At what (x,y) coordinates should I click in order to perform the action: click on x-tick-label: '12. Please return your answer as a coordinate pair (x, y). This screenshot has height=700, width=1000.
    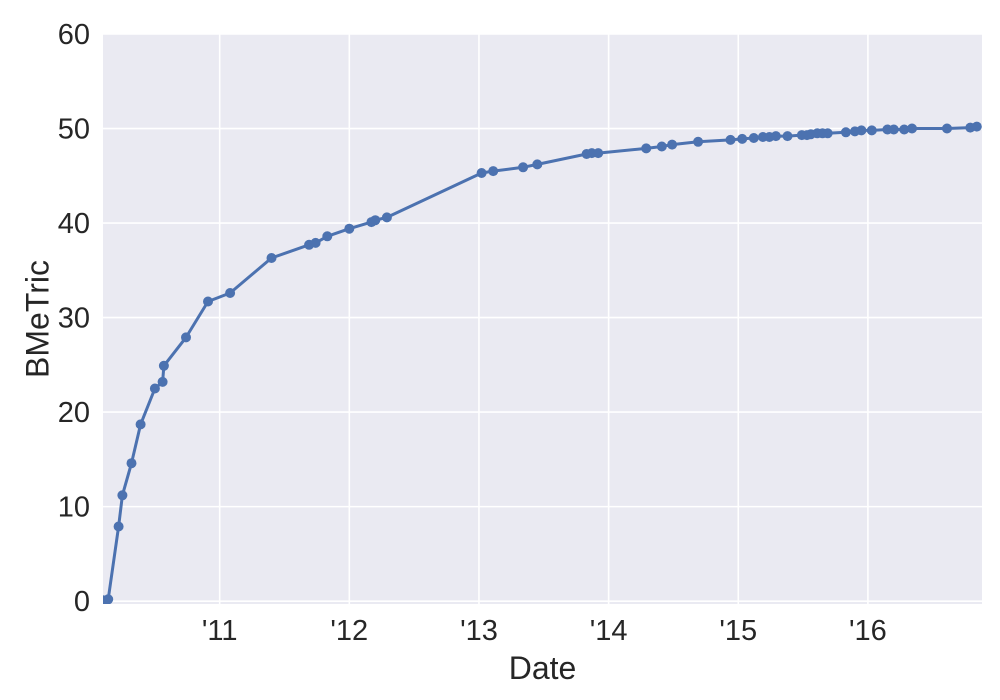
    Looking at the image, I should click on (349, 631).